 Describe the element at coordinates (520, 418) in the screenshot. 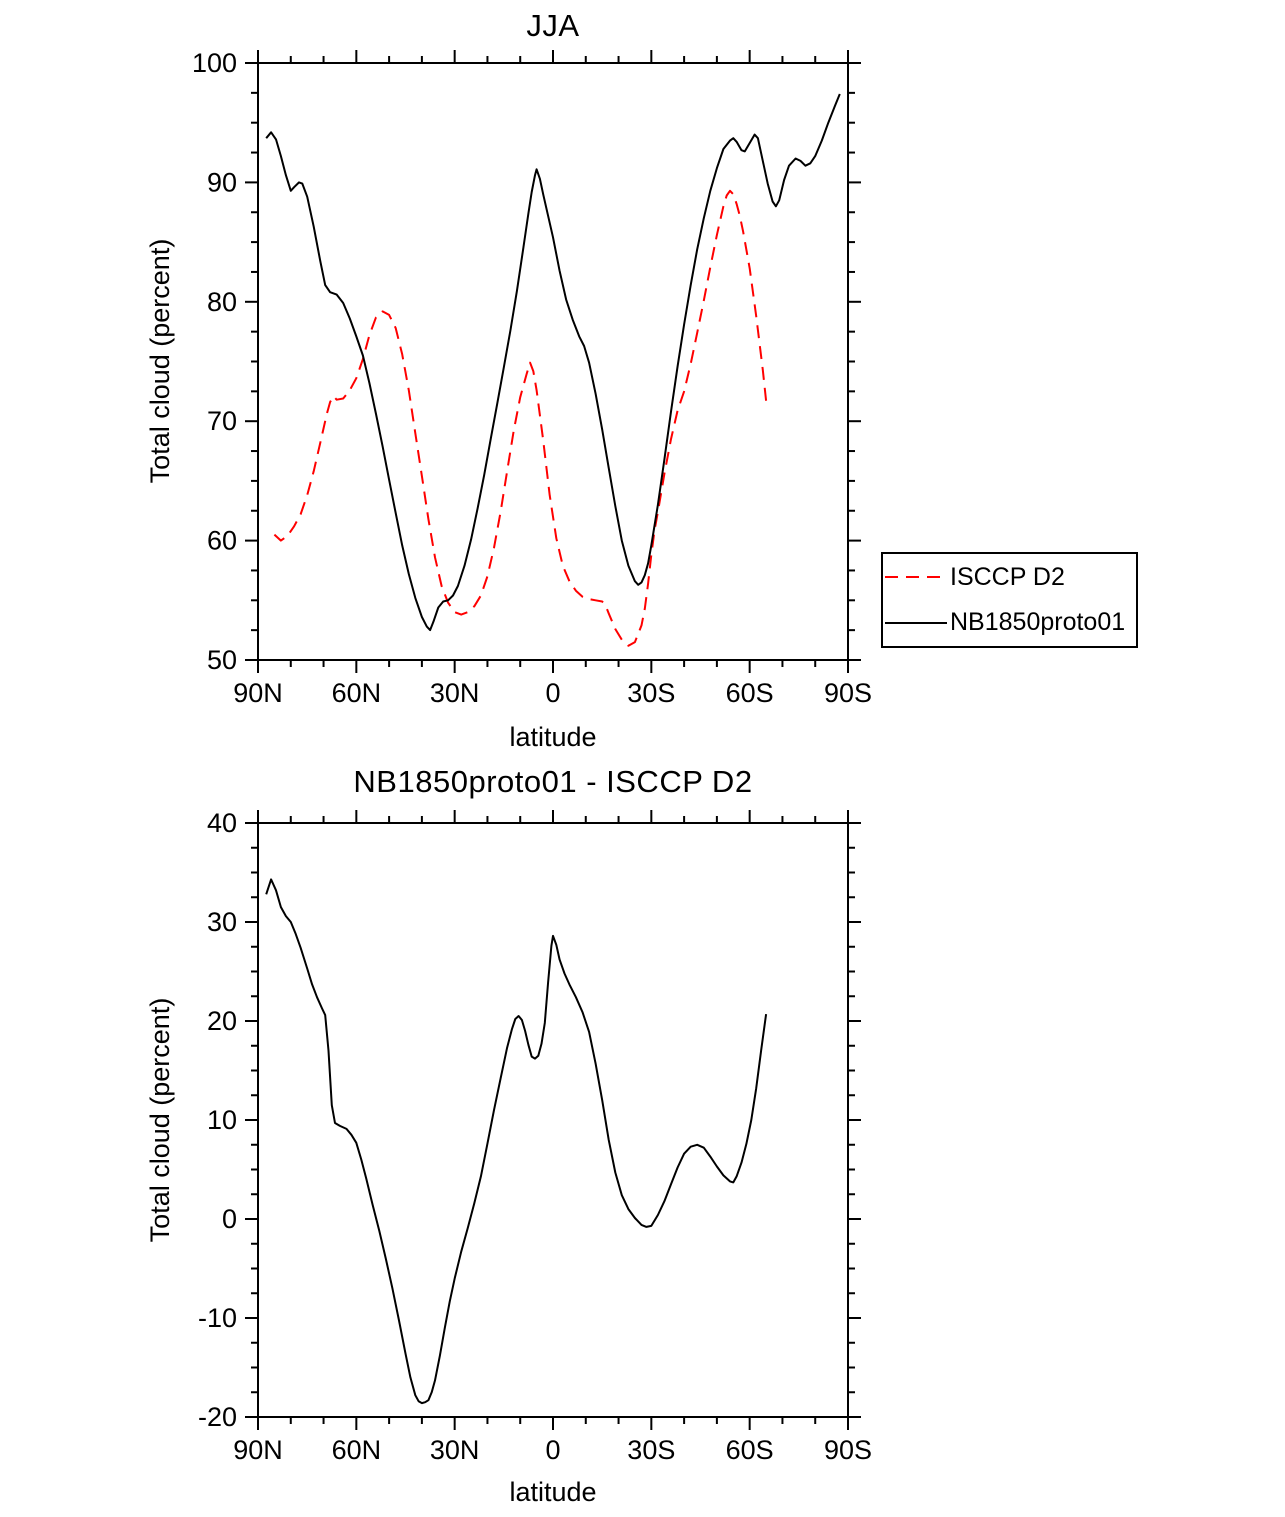

I see `series-line-isccp-d2` at that location.